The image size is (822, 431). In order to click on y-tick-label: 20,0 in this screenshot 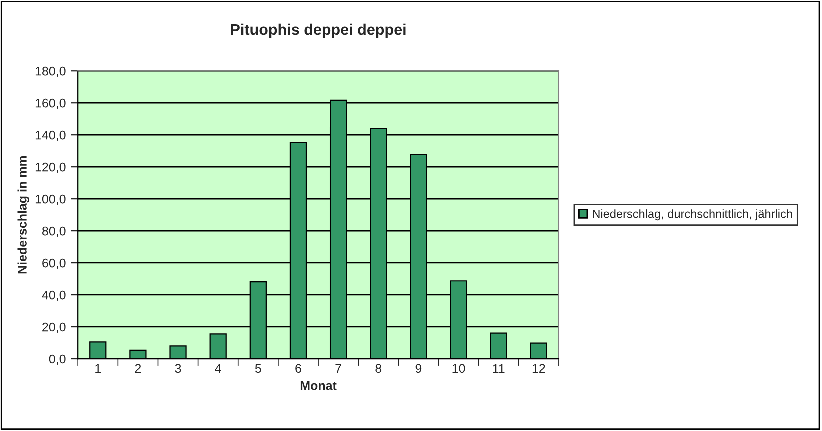, I will do `click(54, 328)`.